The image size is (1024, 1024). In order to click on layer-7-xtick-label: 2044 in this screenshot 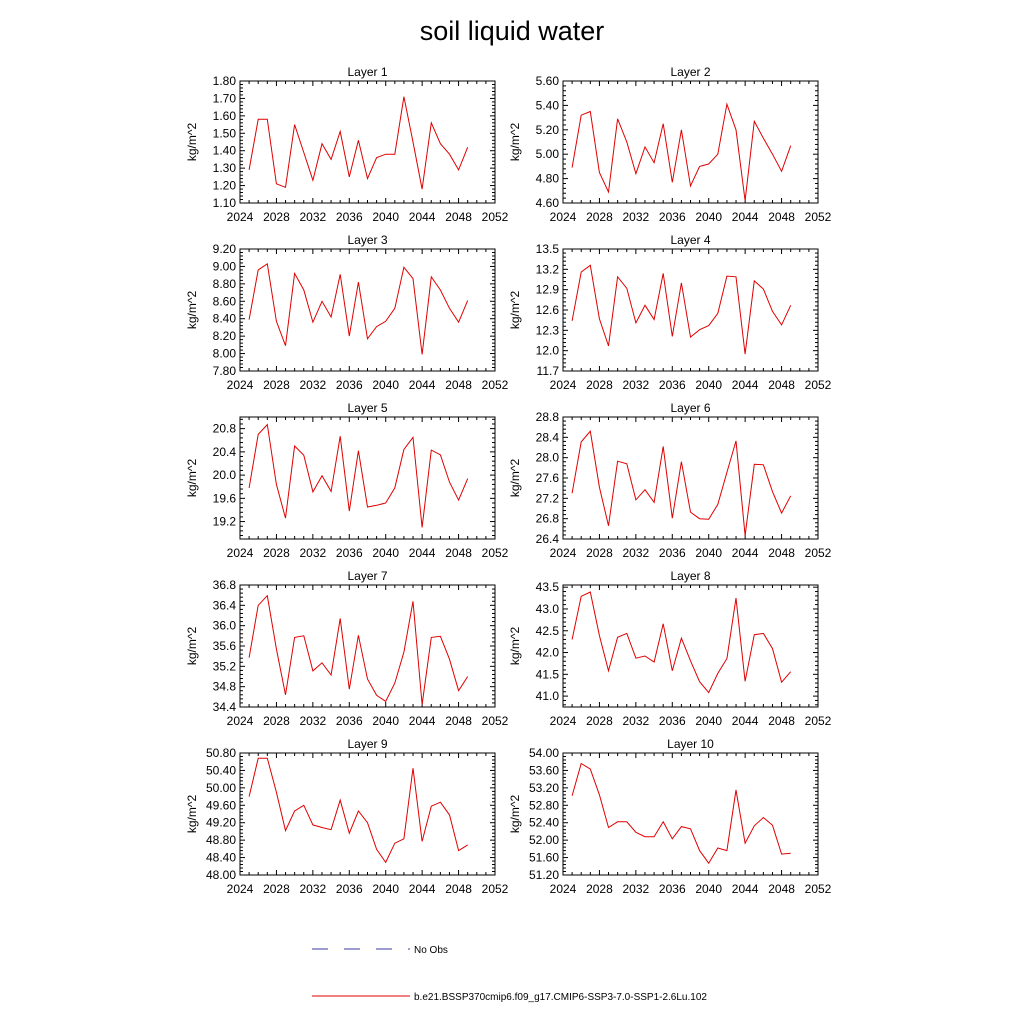, I will do `click(422, 721)`.